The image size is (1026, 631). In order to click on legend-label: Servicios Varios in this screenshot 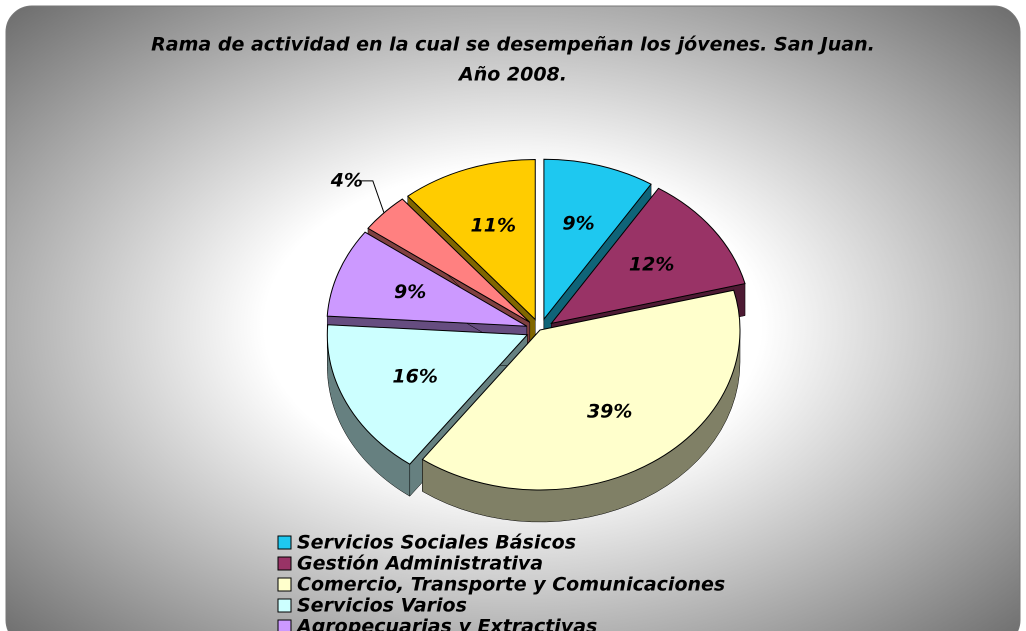, I will do `click(382, 606)`.